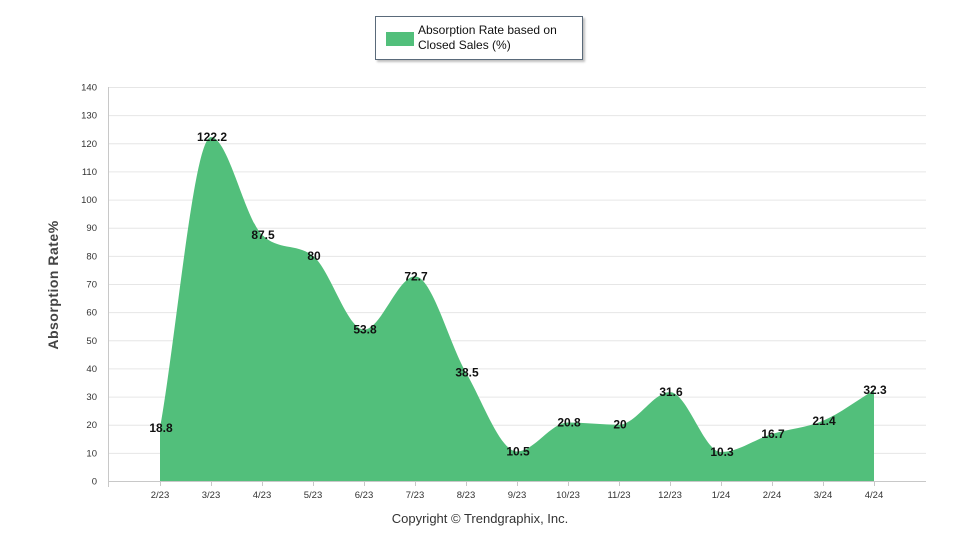 The height and width of the screenshot is (550, 960). What do you see at coordinates (517, 495) in the screenshot?
I see `x-tick-label: 9/23` at bounding box center [517, 495].